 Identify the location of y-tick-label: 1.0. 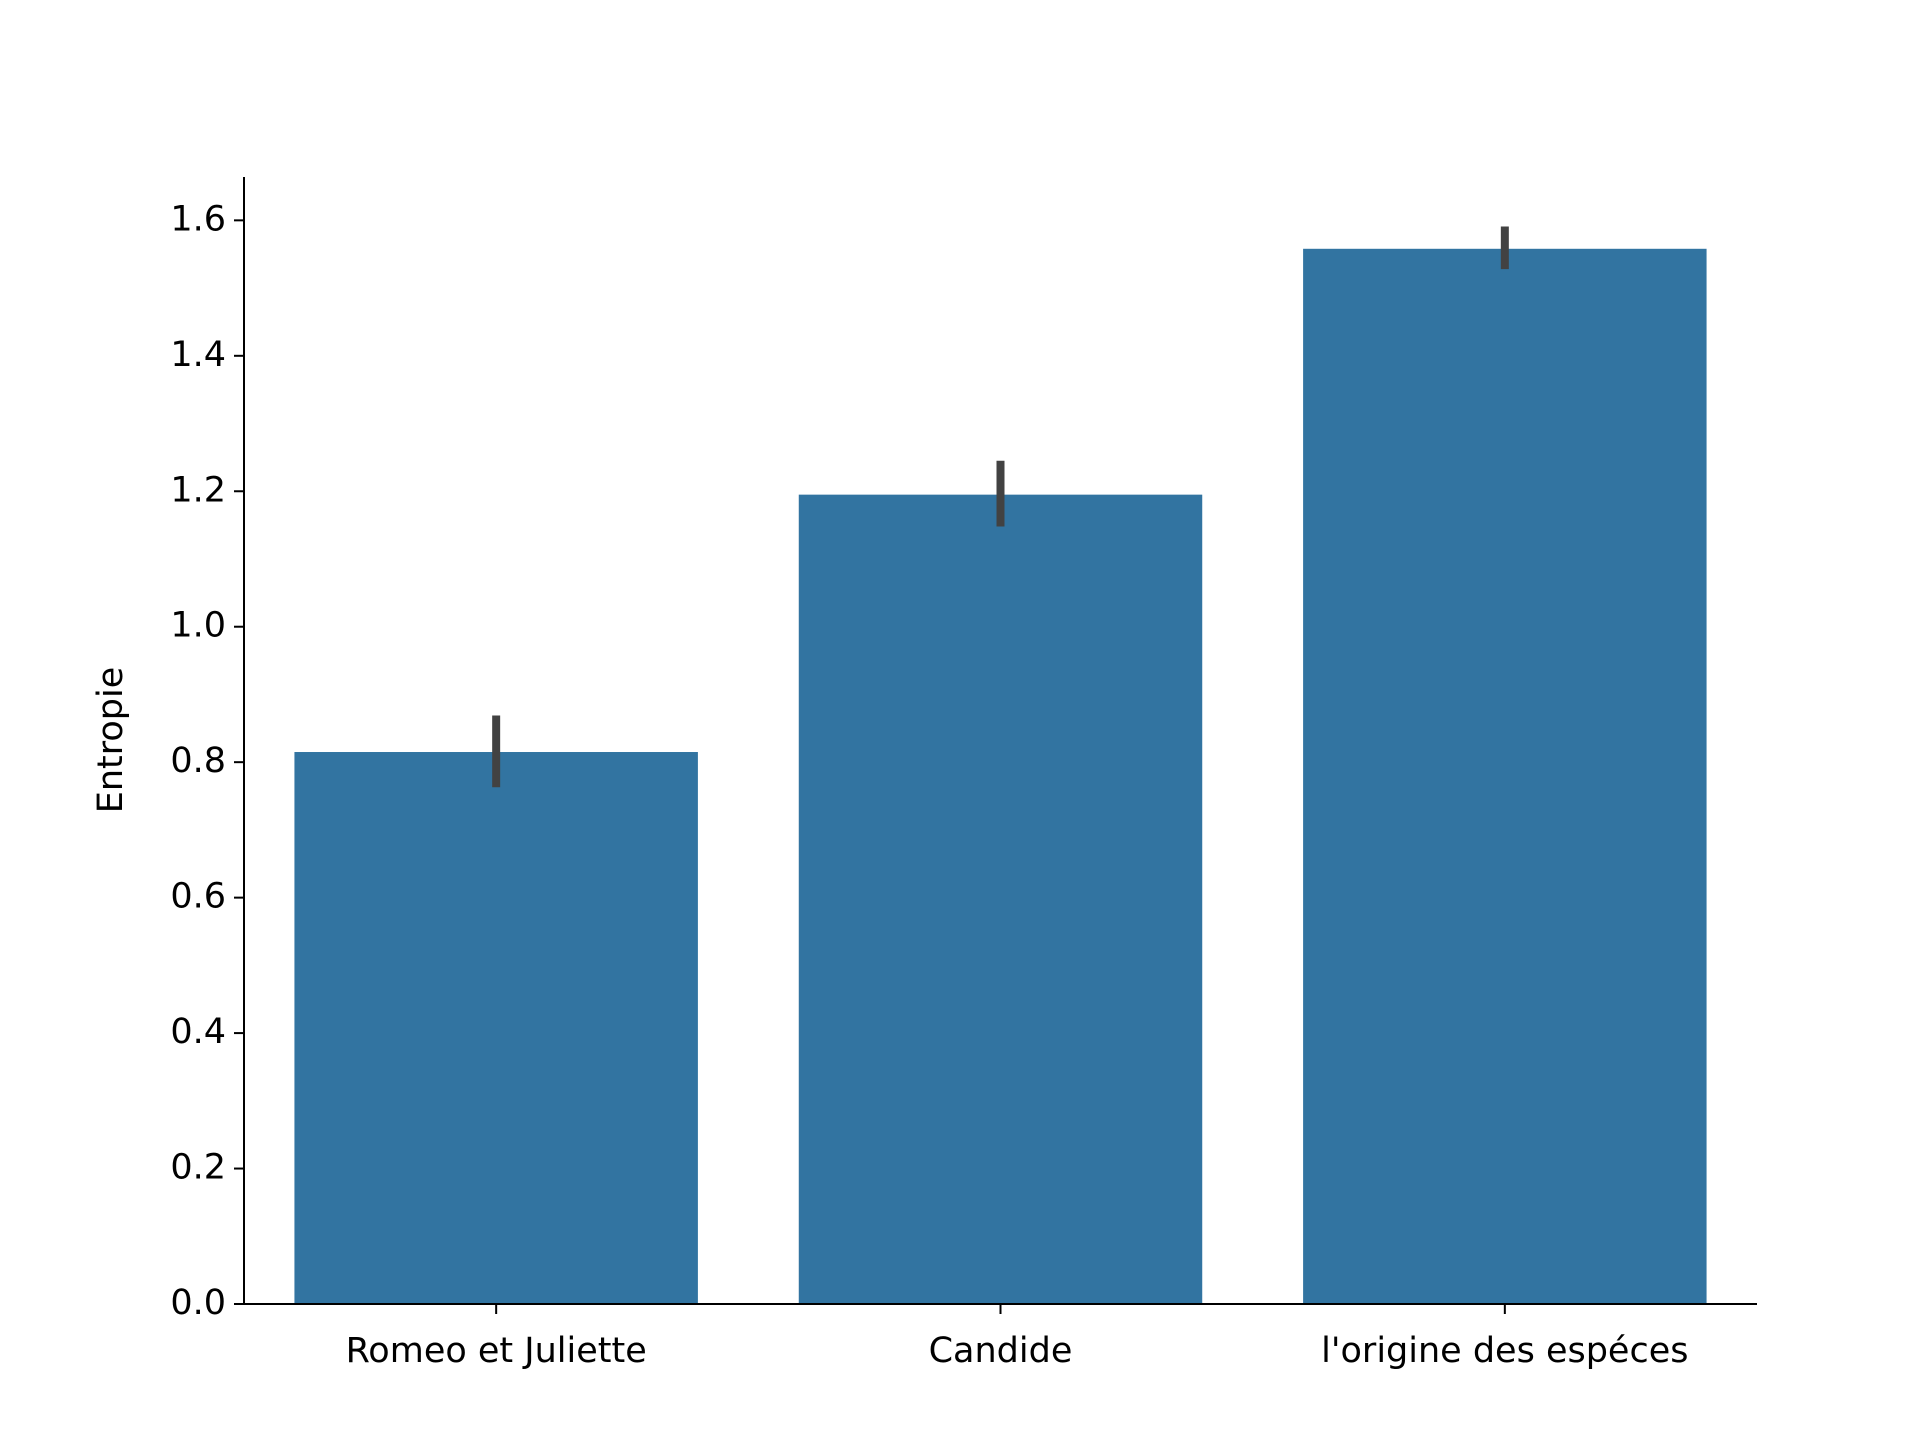
(198, 626).